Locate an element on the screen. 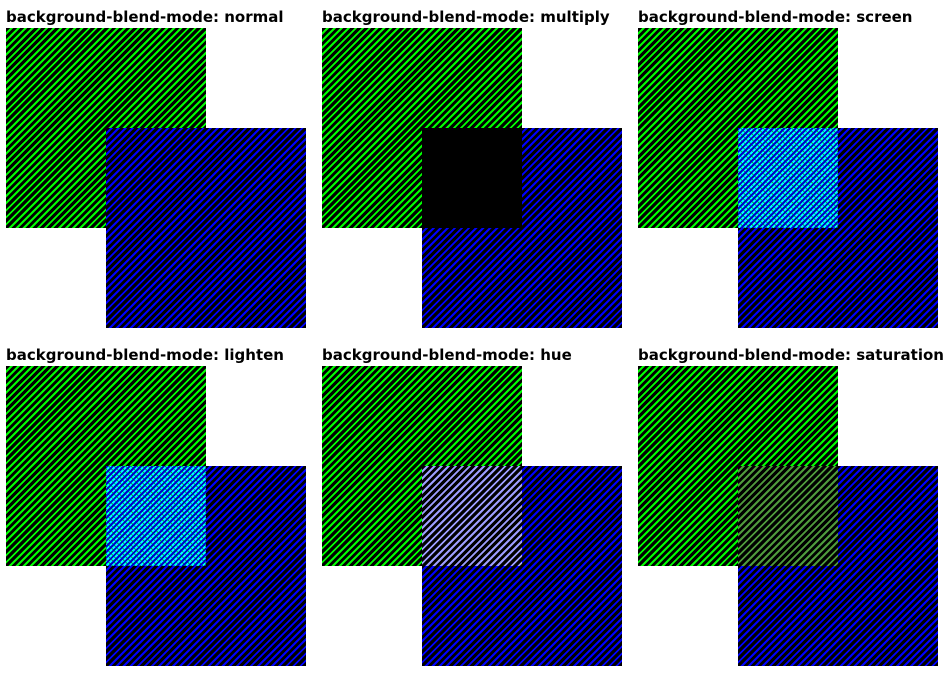  panel-title: background-blend-mode: normal is located at coordinates (145, 17).